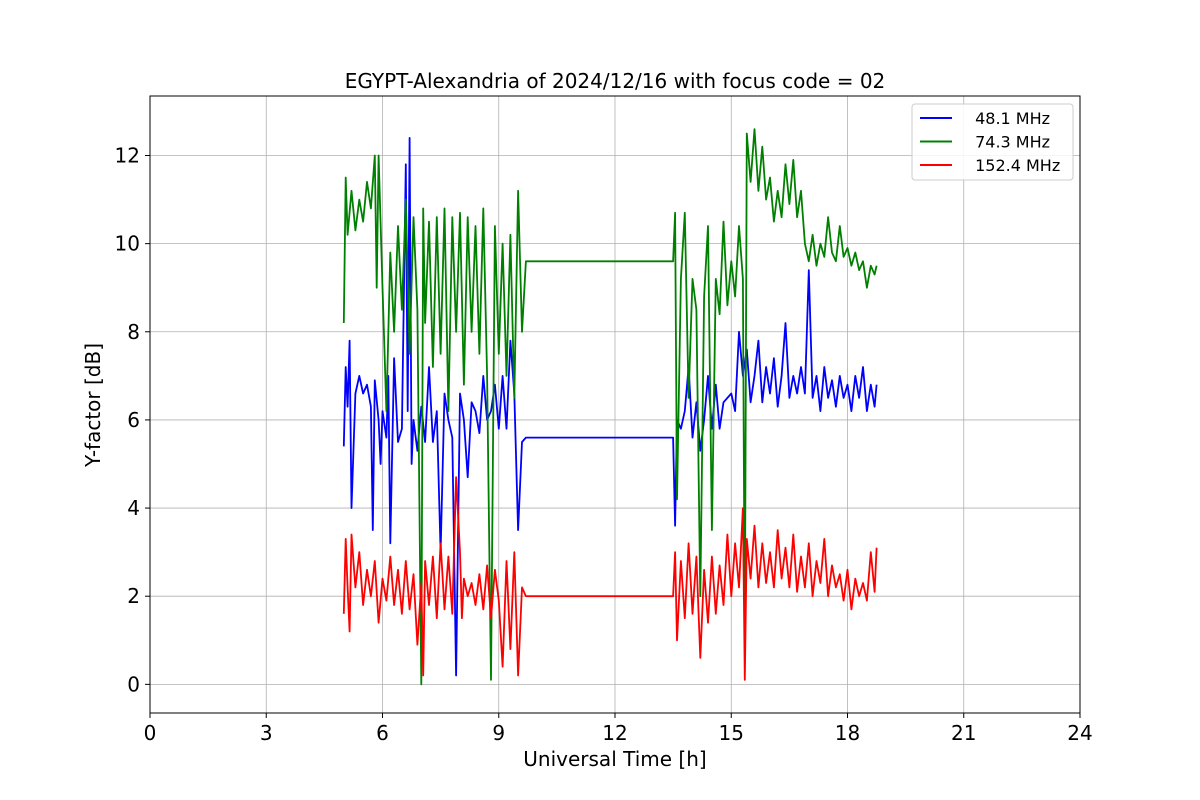 The width and height of the screenshot is (1200, 800). What do you see at coordinates (93, 405) in the screenshot?
I see `y-axis-label: Y-factor [dB]` at bounding box center [93, 405].